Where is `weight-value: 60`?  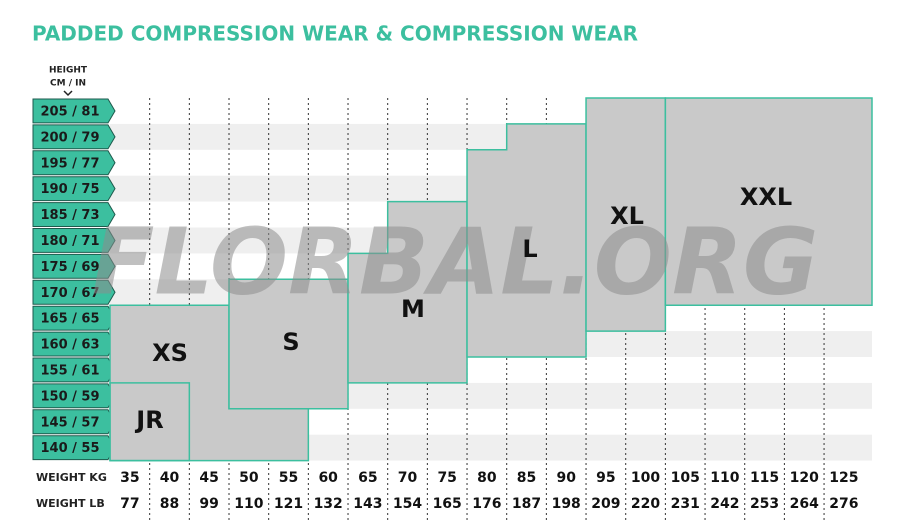 weight-value: 60 is located at coordinates (328, 478).